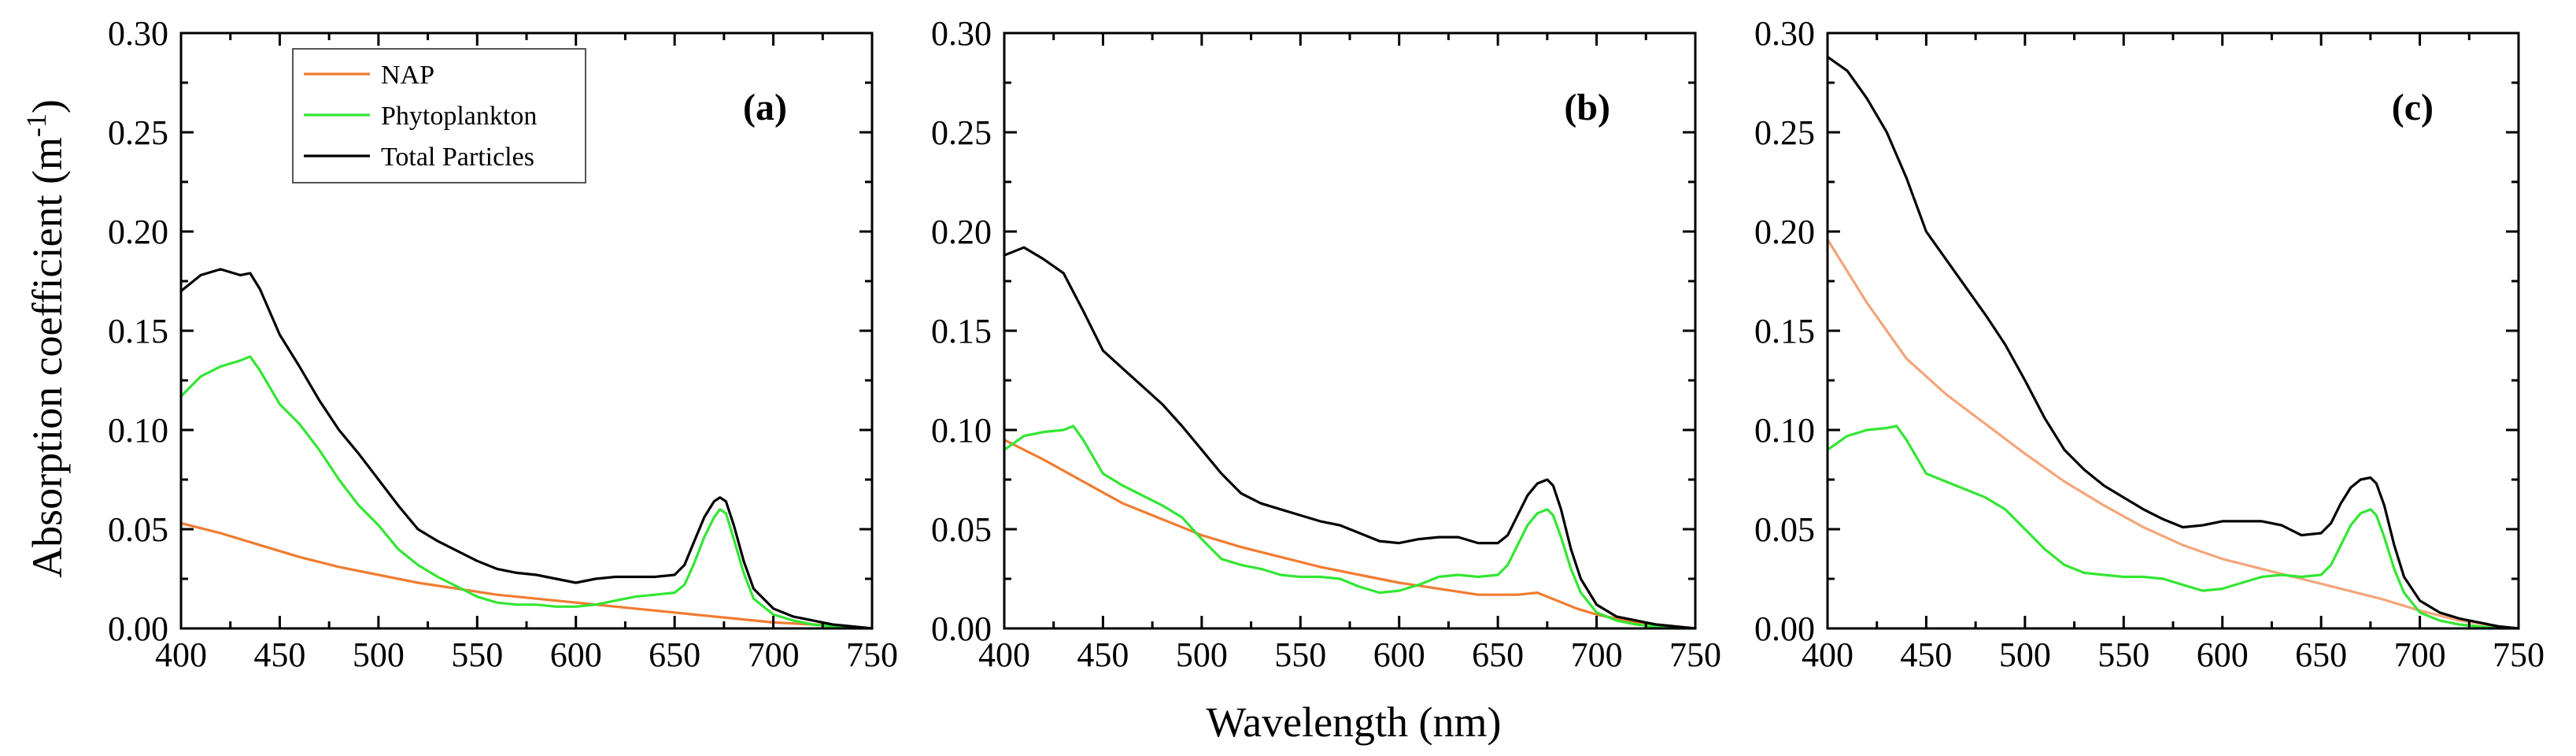 This screenshot has height=756, width=2576. Describe the element at coordinates (459, 116) in the screenshot. I see `legend-label-phytoplankton: Phytoplankton` at that location.